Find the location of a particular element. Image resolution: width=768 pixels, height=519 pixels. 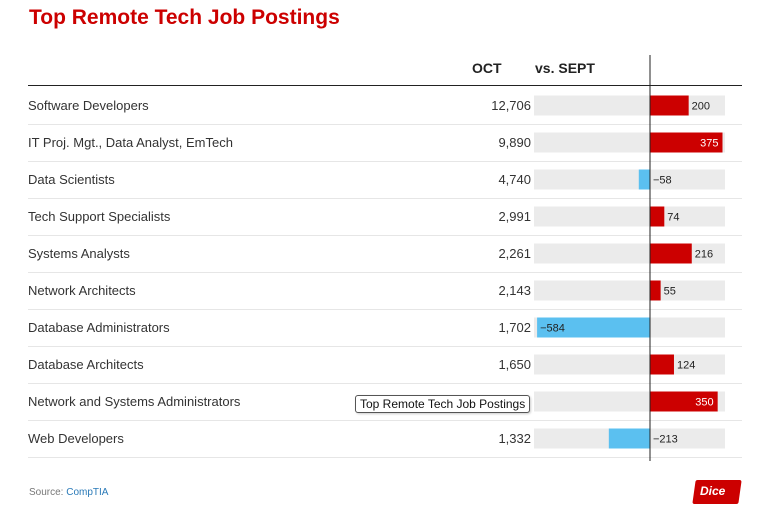

dice-logo-text: Dice is located at coordinates (713, 491).